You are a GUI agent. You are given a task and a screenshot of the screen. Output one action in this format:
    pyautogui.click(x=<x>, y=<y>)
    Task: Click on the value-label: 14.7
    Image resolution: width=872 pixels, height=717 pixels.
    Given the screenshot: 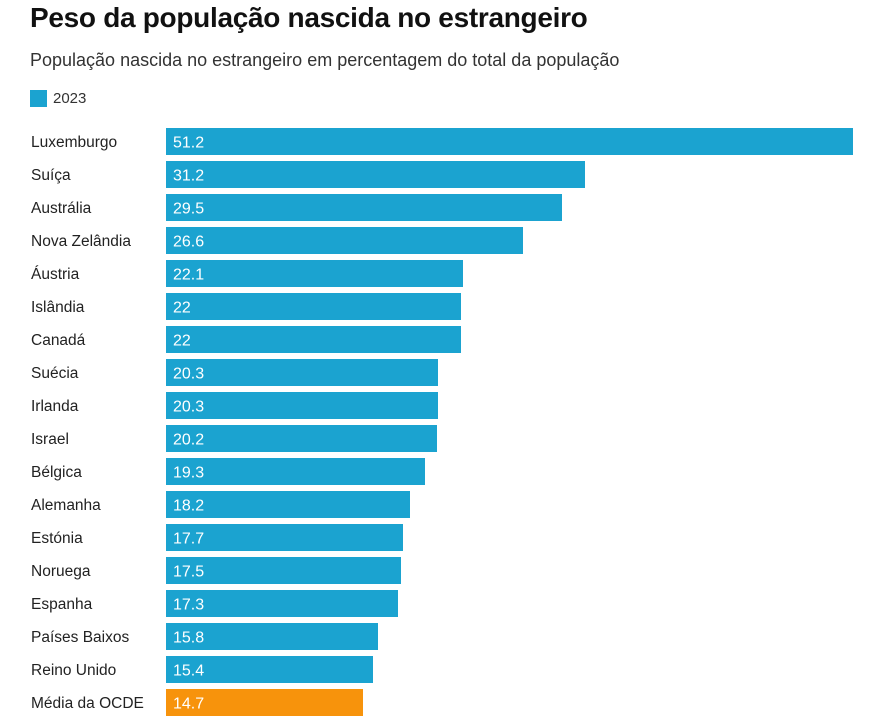 What is the action you would take?
    pyautogui.click(x=188, y=704)
    